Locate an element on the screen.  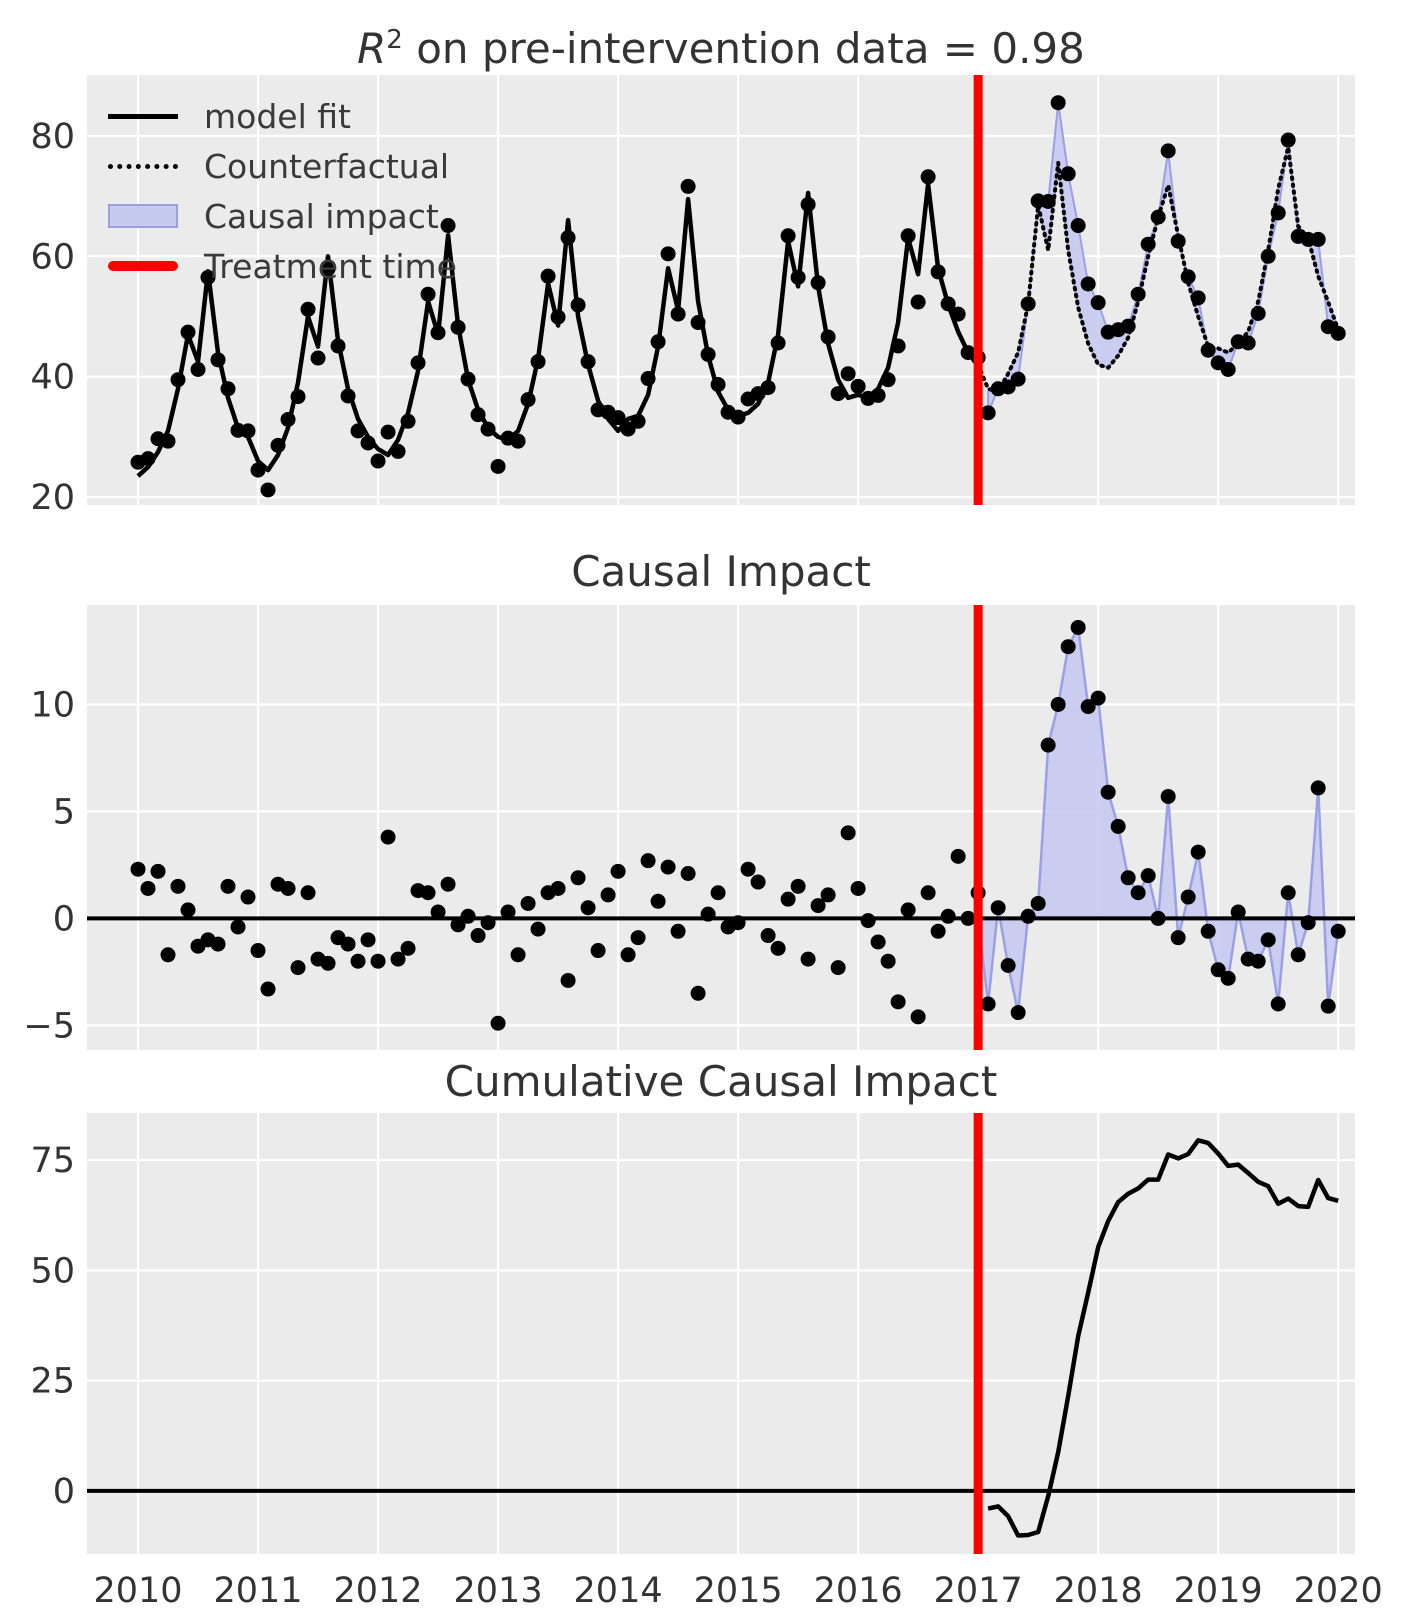
bottom-panel-title: Cumulative Causal Impact is located at coordinates (721, 1081).